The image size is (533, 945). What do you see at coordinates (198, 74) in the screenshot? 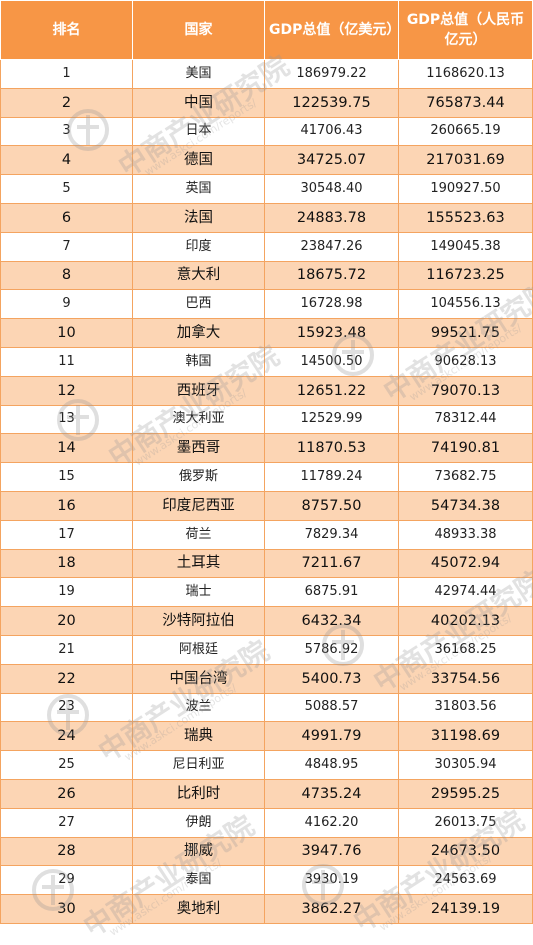
I see `cell-country: 美国` at bounding box center [198, 74].